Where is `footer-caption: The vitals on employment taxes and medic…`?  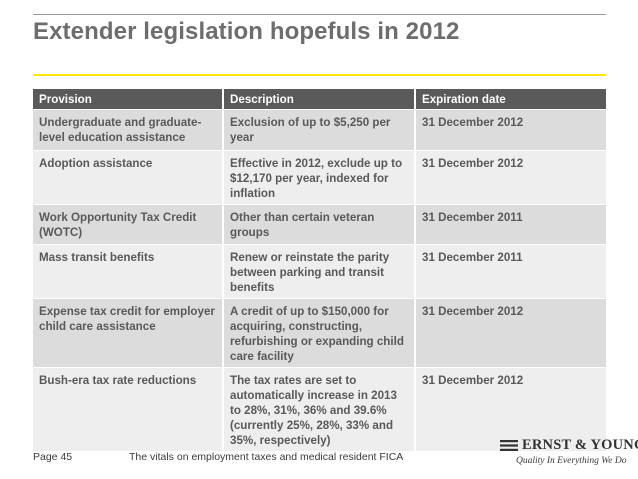 footer-caption: The vitals on employment taxes and medic… is located at coordinates (266, 457).